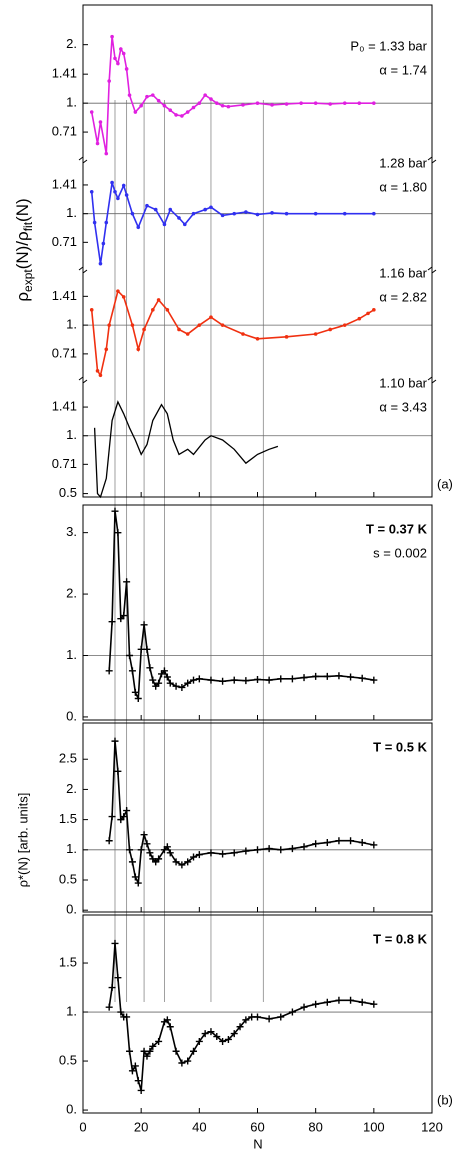 This screenshot has width=474, height=1153. I want to click on annotation: 1.28 bar, so click(403, 162).